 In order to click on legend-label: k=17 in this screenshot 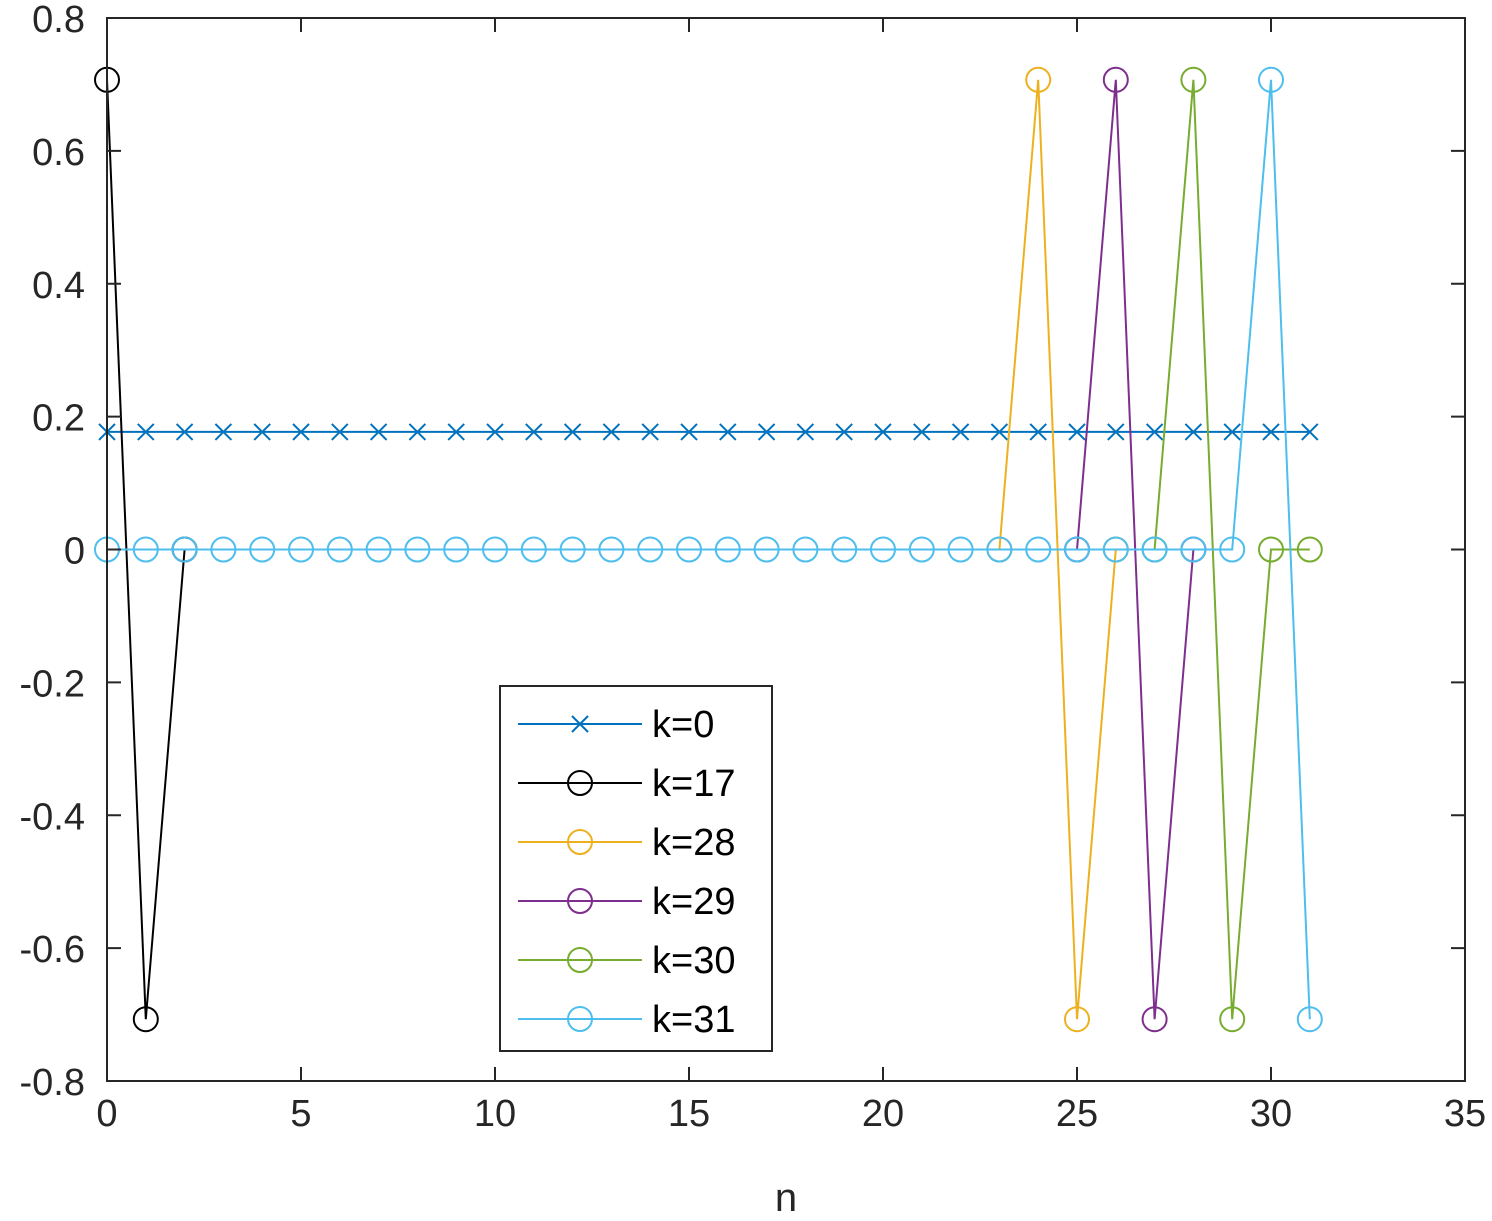, I will do `click(693, 784)`.